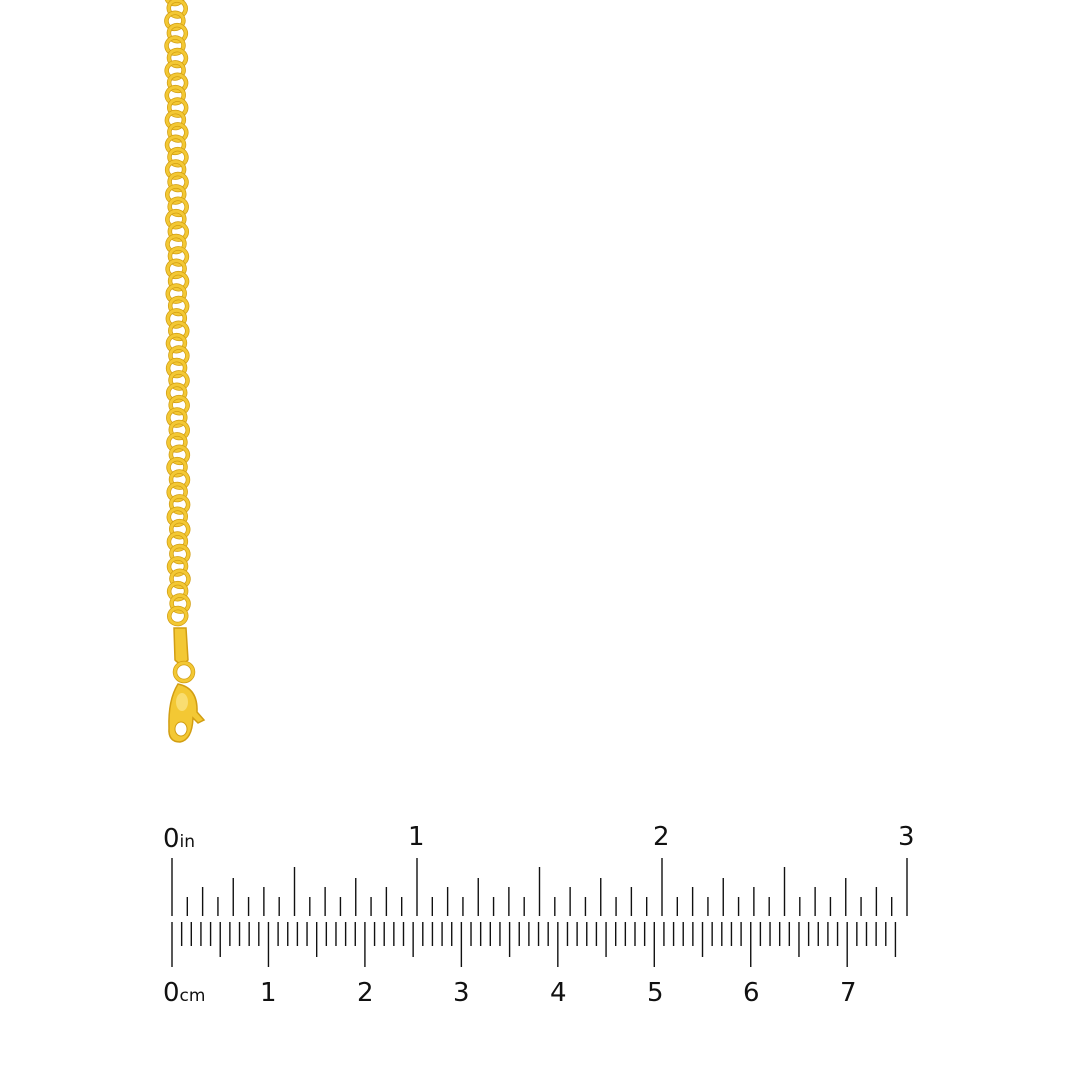 The image size is (1080, 1080). Describe the element at coordinates (187, 842) in the screenshot. I see `inch-unit: in` at that location.